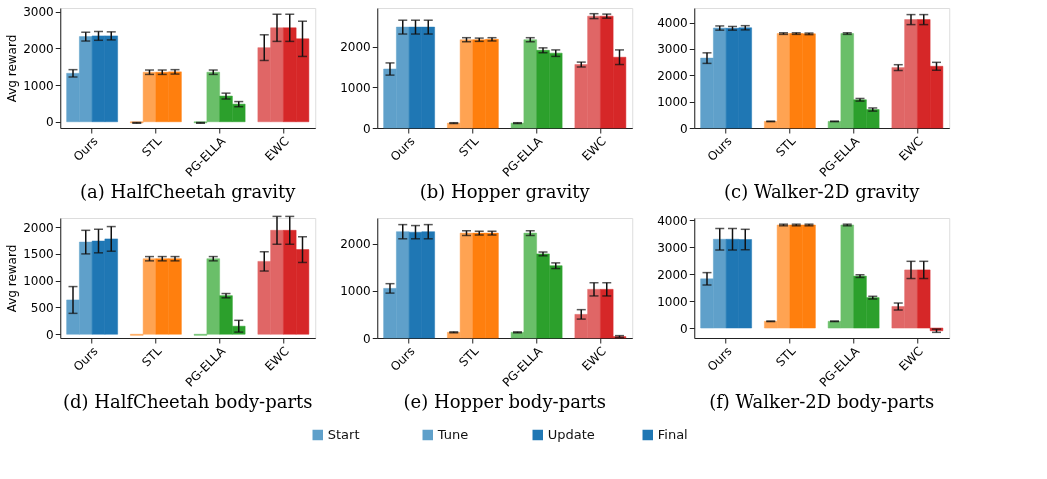  I want to click on y-tick-label: 1500, so click(38, 254).